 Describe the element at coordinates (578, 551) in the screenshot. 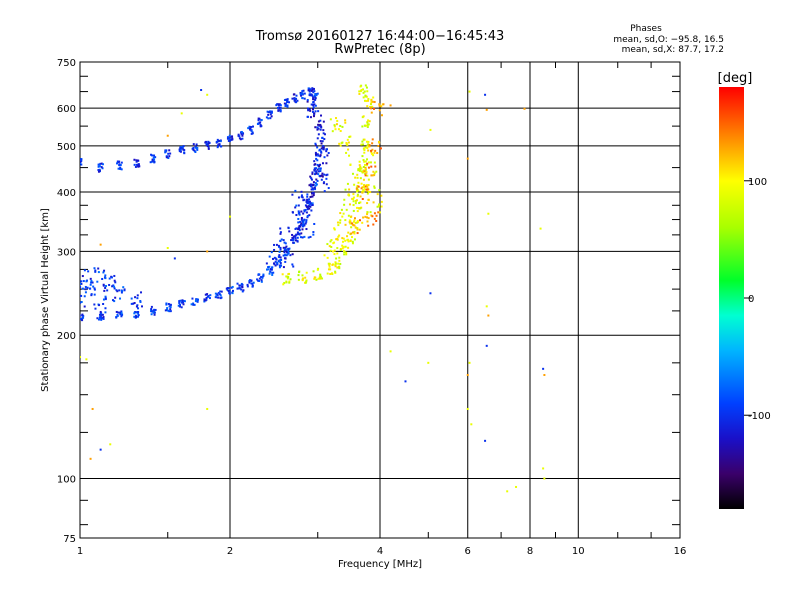

I see `x-tick-label: 10` at that location.